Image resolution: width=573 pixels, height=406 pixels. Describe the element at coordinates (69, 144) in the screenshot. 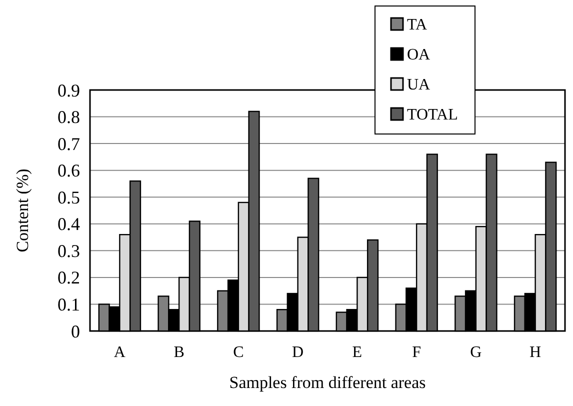

I see `y-tick-label: 0.7` at that location.